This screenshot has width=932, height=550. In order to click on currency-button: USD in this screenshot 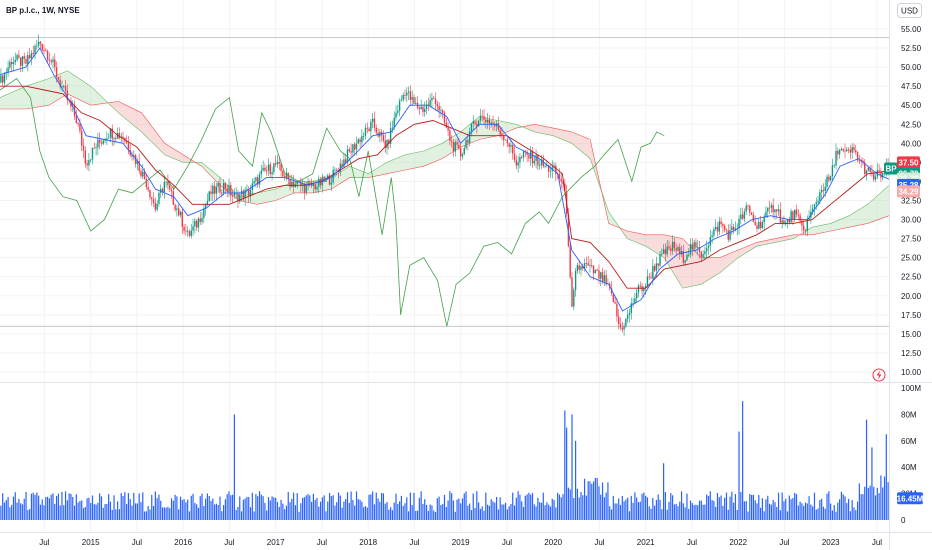, I will do `click(909, 10)`.